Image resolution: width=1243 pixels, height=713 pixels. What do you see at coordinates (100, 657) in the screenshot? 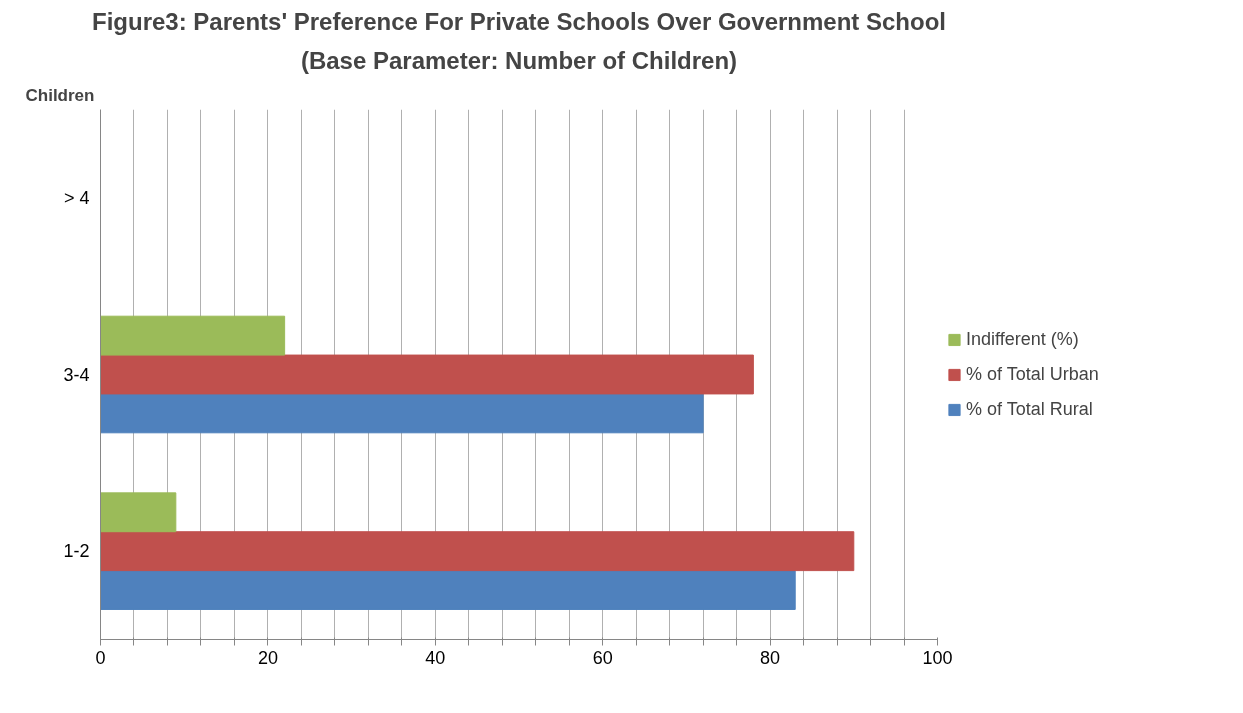
I see `x-tick-label: 0` at bounding box center [100, 657].